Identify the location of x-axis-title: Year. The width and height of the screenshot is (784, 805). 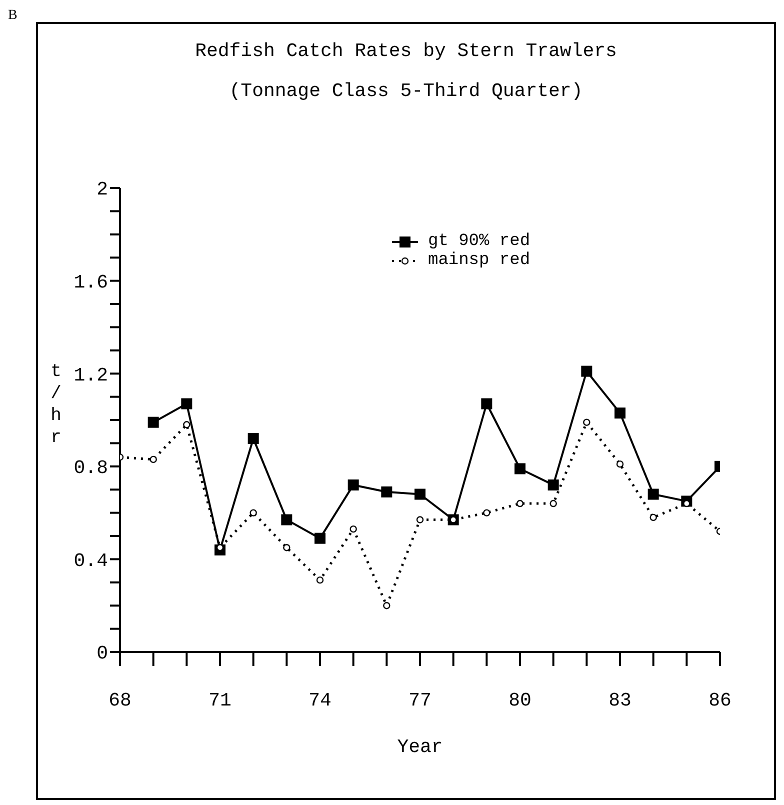
(420, 747).